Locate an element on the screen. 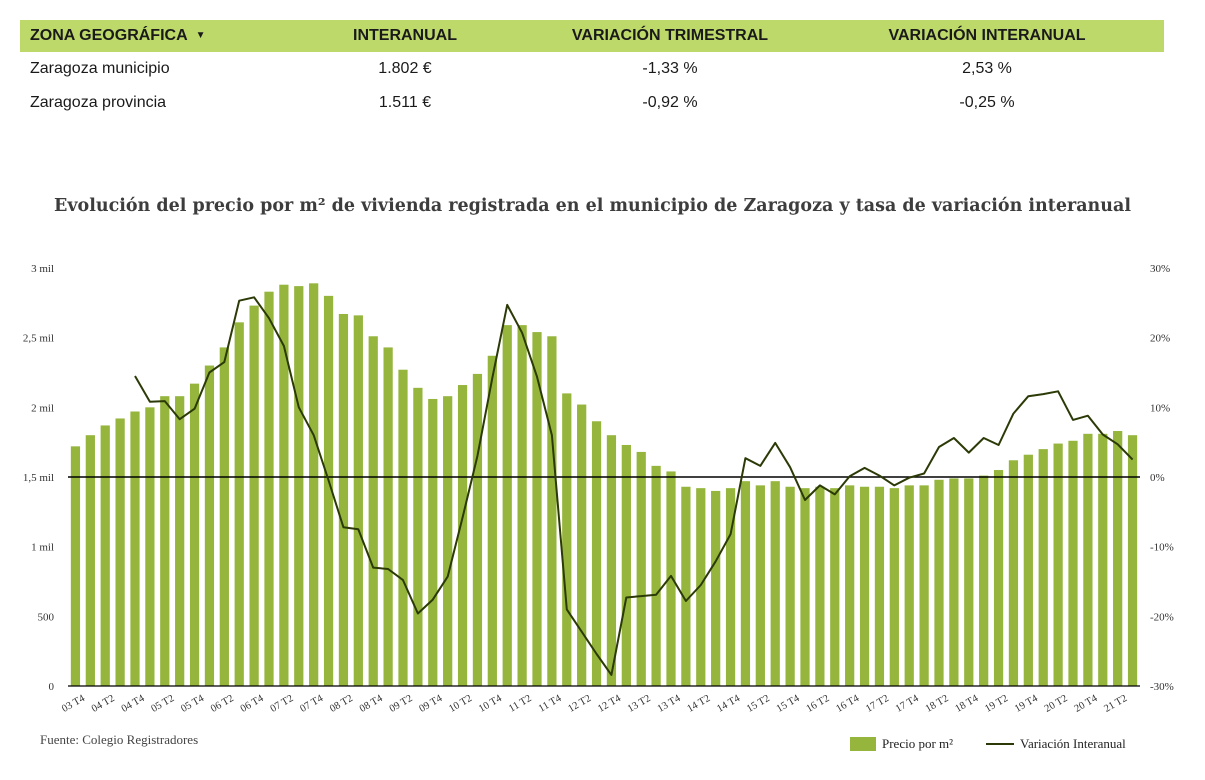  x-tick-label: 09 T2 is located at coordinates (401, 704).